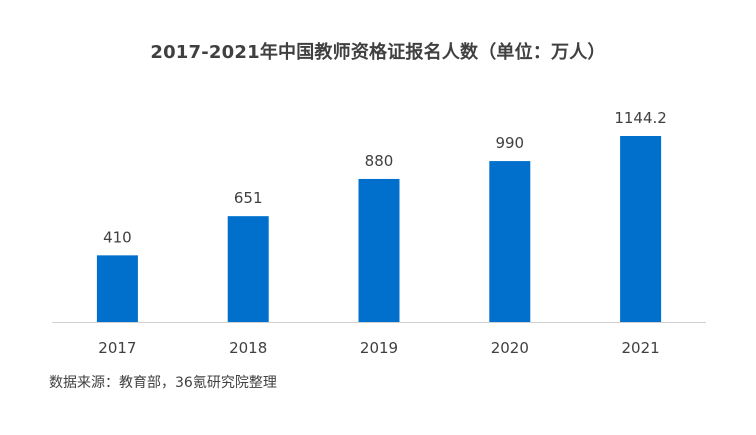 This screenshot has height=435, width=756. What do you see at coordinates (641, 348) in the screenshot?
I see `x-tick-label-2021: 2021` at bounding box center [641, 348].